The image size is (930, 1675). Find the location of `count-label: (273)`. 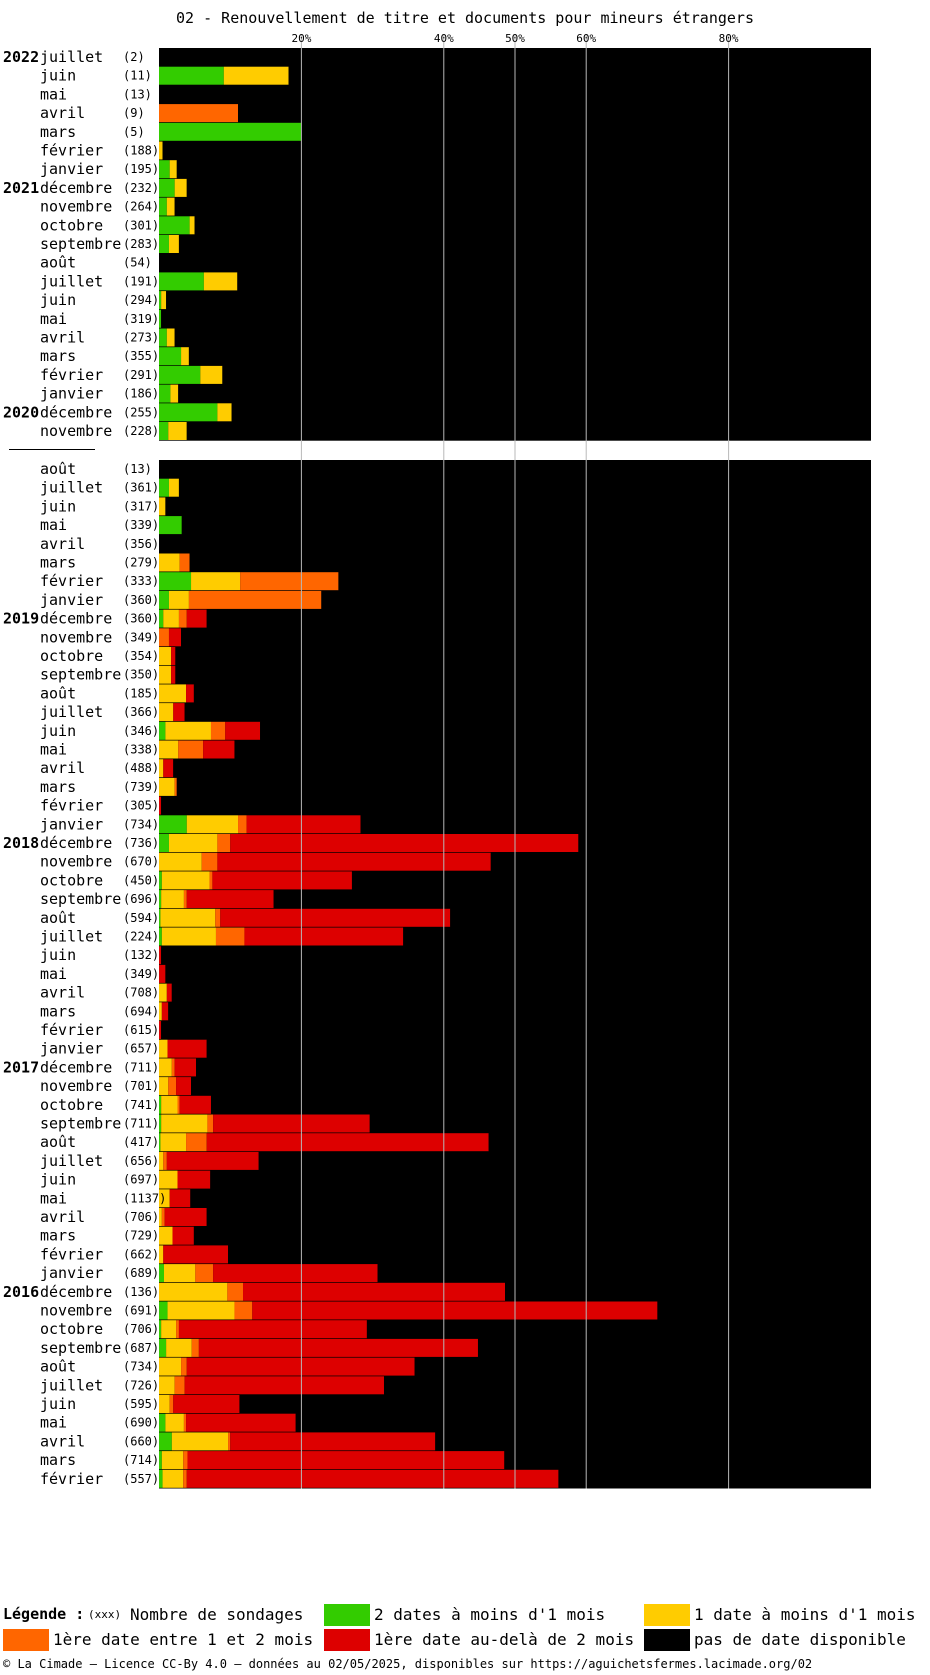

count-label: (273) is located at coordinates (141, 338).